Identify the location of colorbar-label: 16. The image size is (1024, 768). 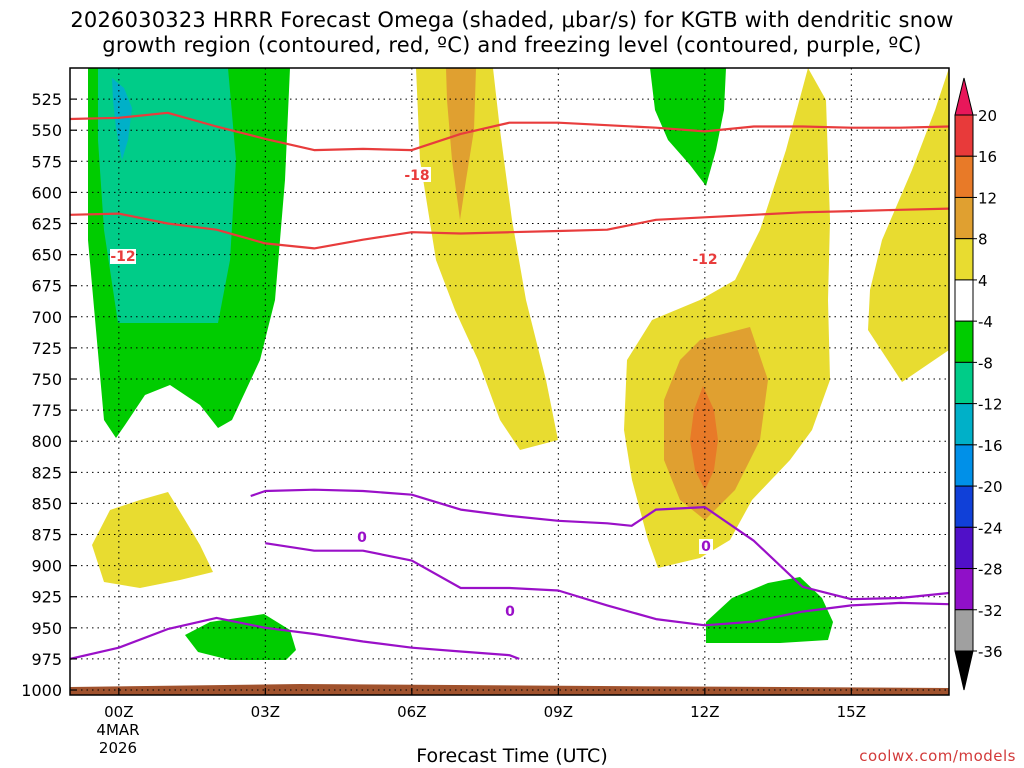
(987, 157).